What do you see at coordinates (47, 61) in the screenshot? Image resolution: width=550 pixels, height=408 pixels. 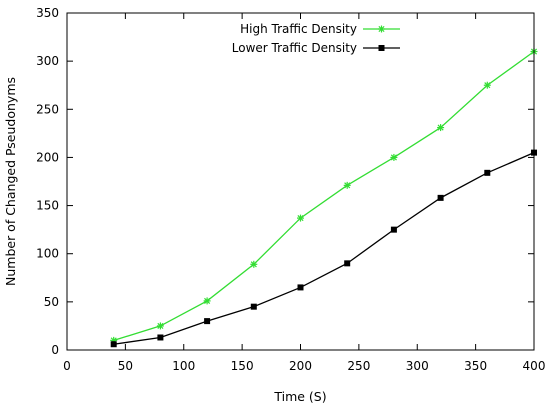 I see `y-tick-label: 300` at bounding box center [47, 61].